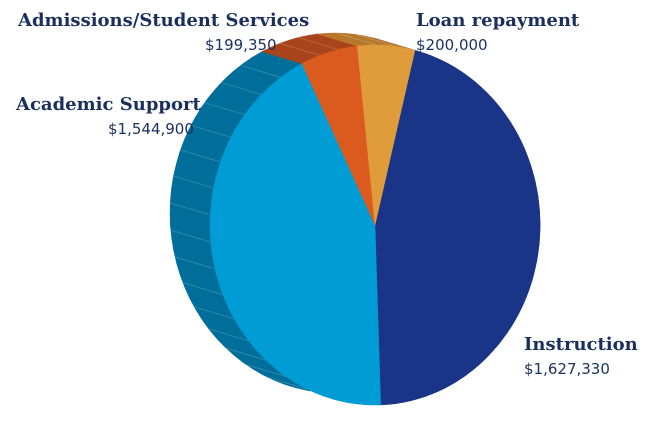 This screenshot has height=427, width=652. I want to click on value-academic-support: $1,544,900, so click(151, 129).